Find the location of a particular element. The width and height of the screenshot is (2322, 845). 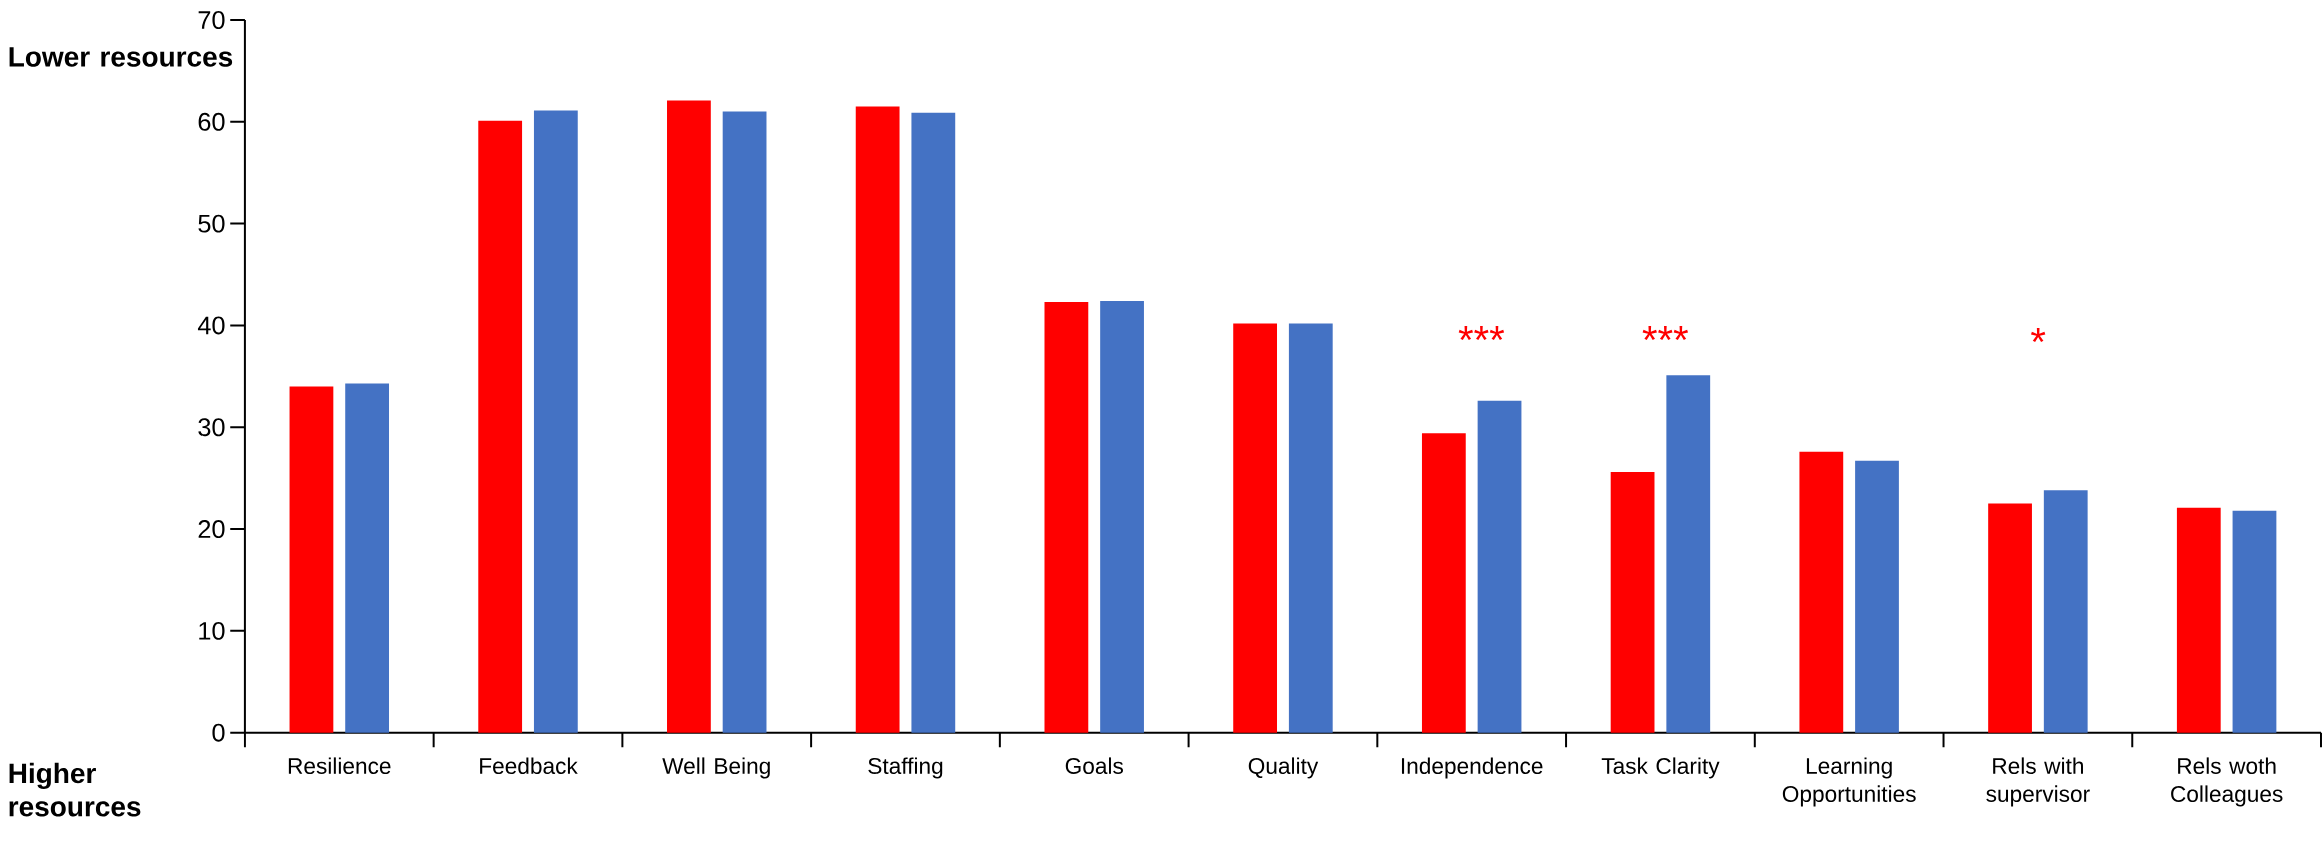

y-tick-label: 0 is located at coordinates (218, 732).